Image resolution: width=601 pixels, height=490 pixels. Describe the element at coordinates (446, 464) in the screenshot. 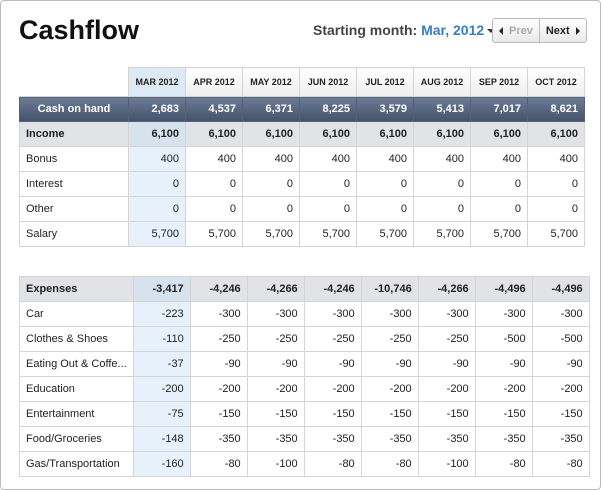

I see `cell: -100` at that location.